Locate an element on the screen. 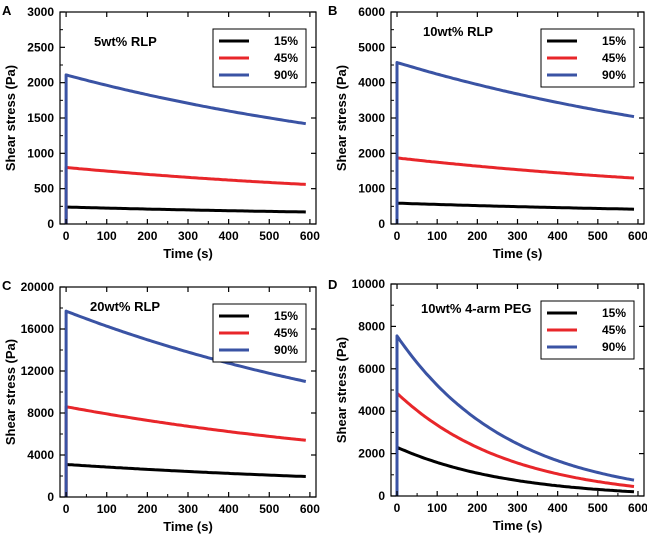 The image size is (647, 536). panel-letter: A is located at coordinates (7, 10).